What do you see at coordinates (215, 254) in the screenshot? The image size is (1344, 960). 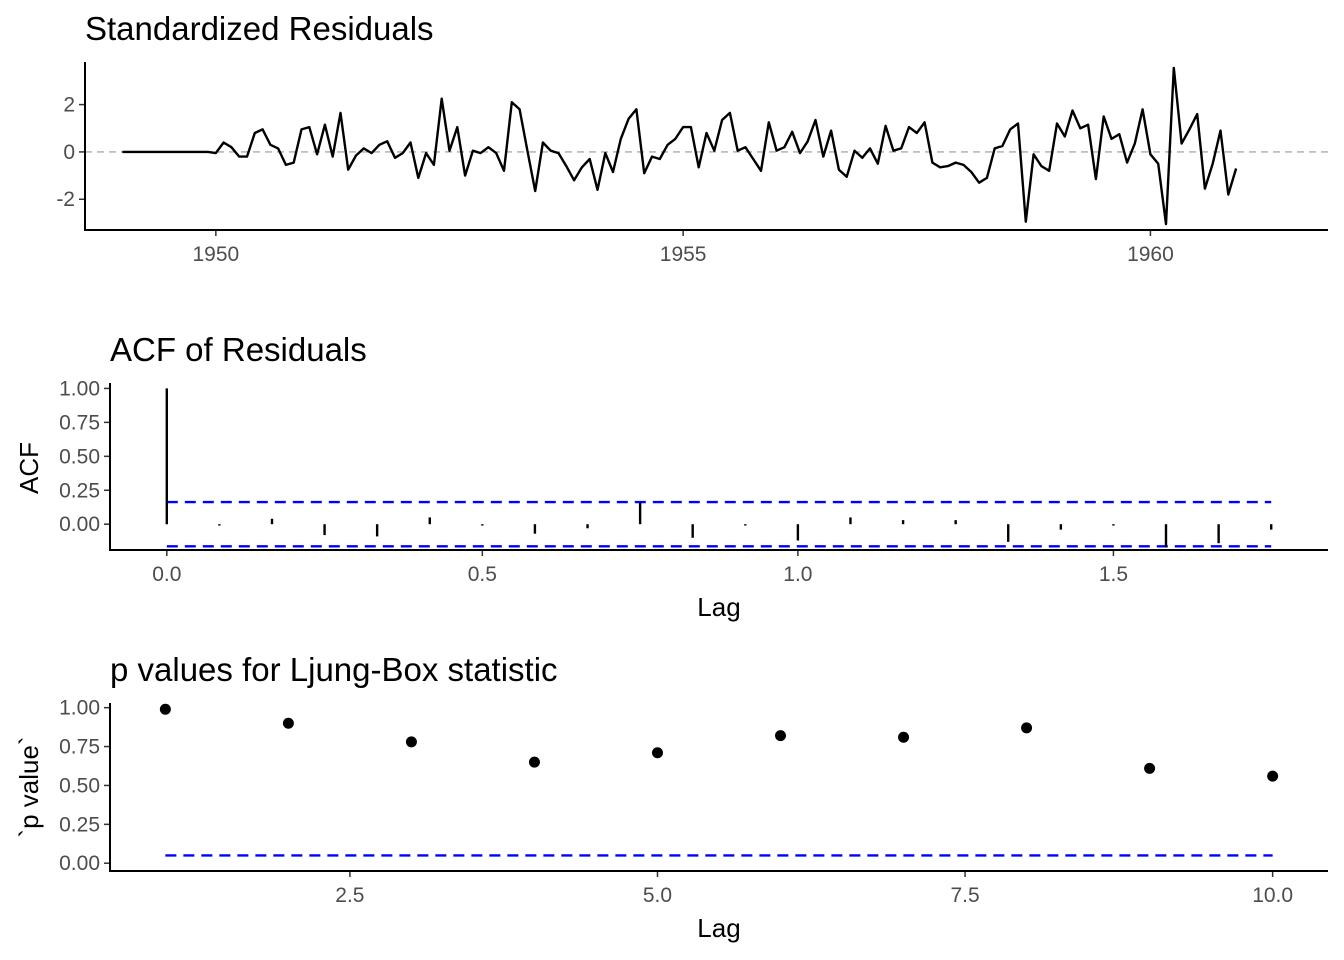 I see `residuals-x-tick-label: 1950` at bounding box center [215, 254].